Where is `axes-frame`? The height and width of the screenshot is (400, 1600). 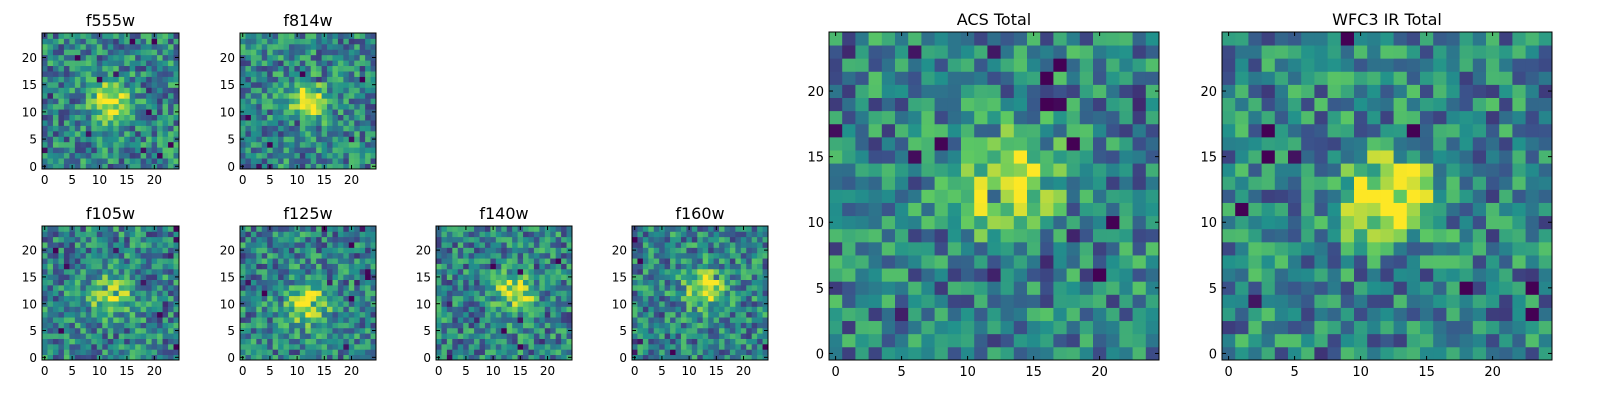 axes-frame is located at coordinates (308, 293).